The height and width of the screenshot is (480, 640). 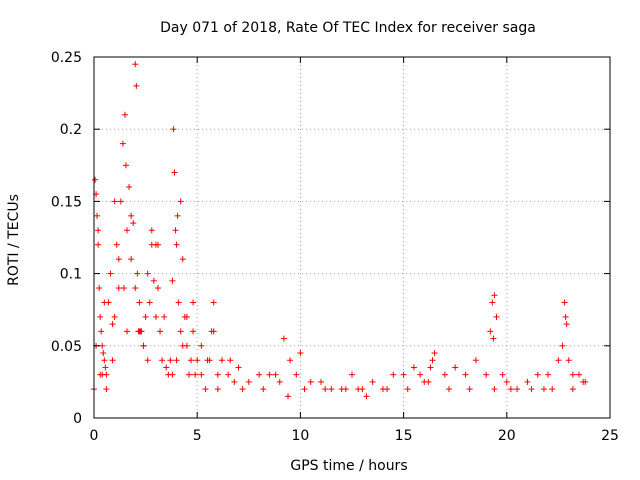 What do you see at coordinates (77, 419) in the screenshot?
I see `y-tick-label: 0` at bounding box center [77, 419].